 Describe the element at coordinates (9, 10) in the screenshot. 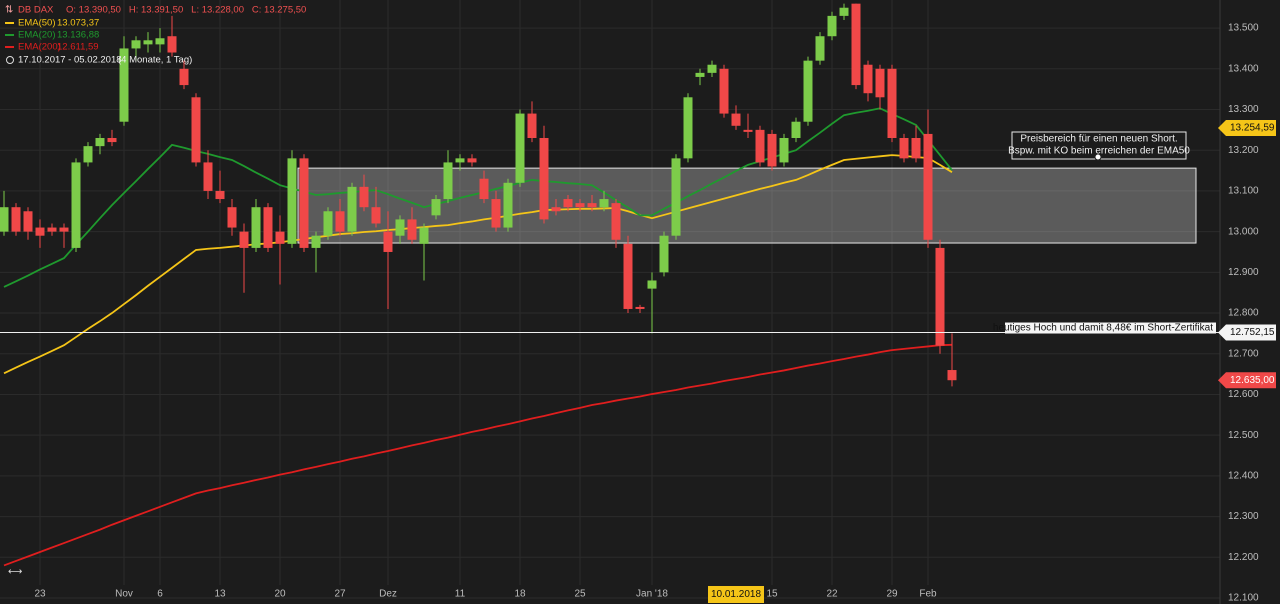

I see `symbol-icon: ⇅` at that location.